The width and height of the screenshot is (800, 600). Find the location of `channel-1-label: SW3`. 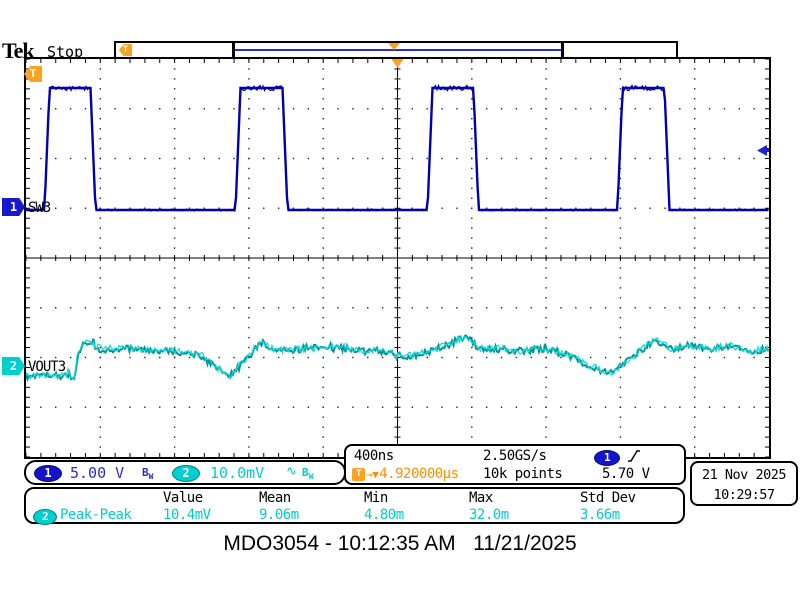

channel-1-label: SW3 is located at coordinates (39, 208).